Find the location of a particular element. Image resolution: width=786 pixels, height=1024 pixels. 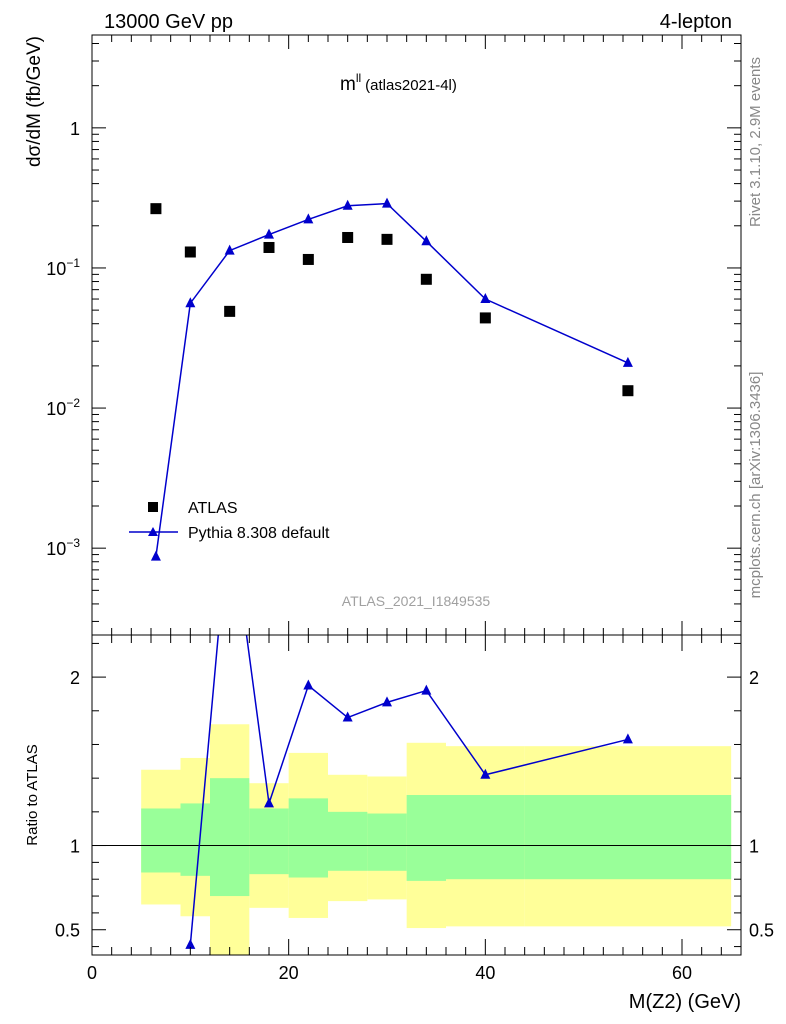

process-label: 4-lepton is located at coordinates (696, 22).